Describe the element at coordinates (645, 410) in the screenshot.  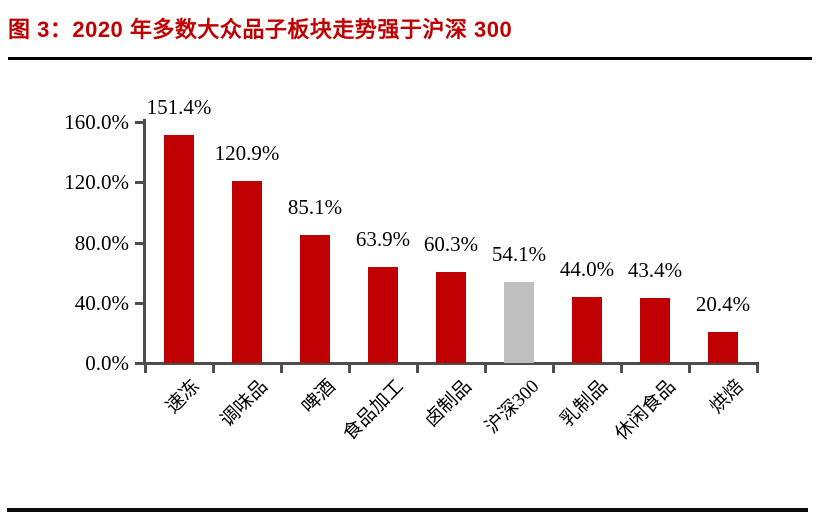
I see `category-label: 休闲食品` at that location.